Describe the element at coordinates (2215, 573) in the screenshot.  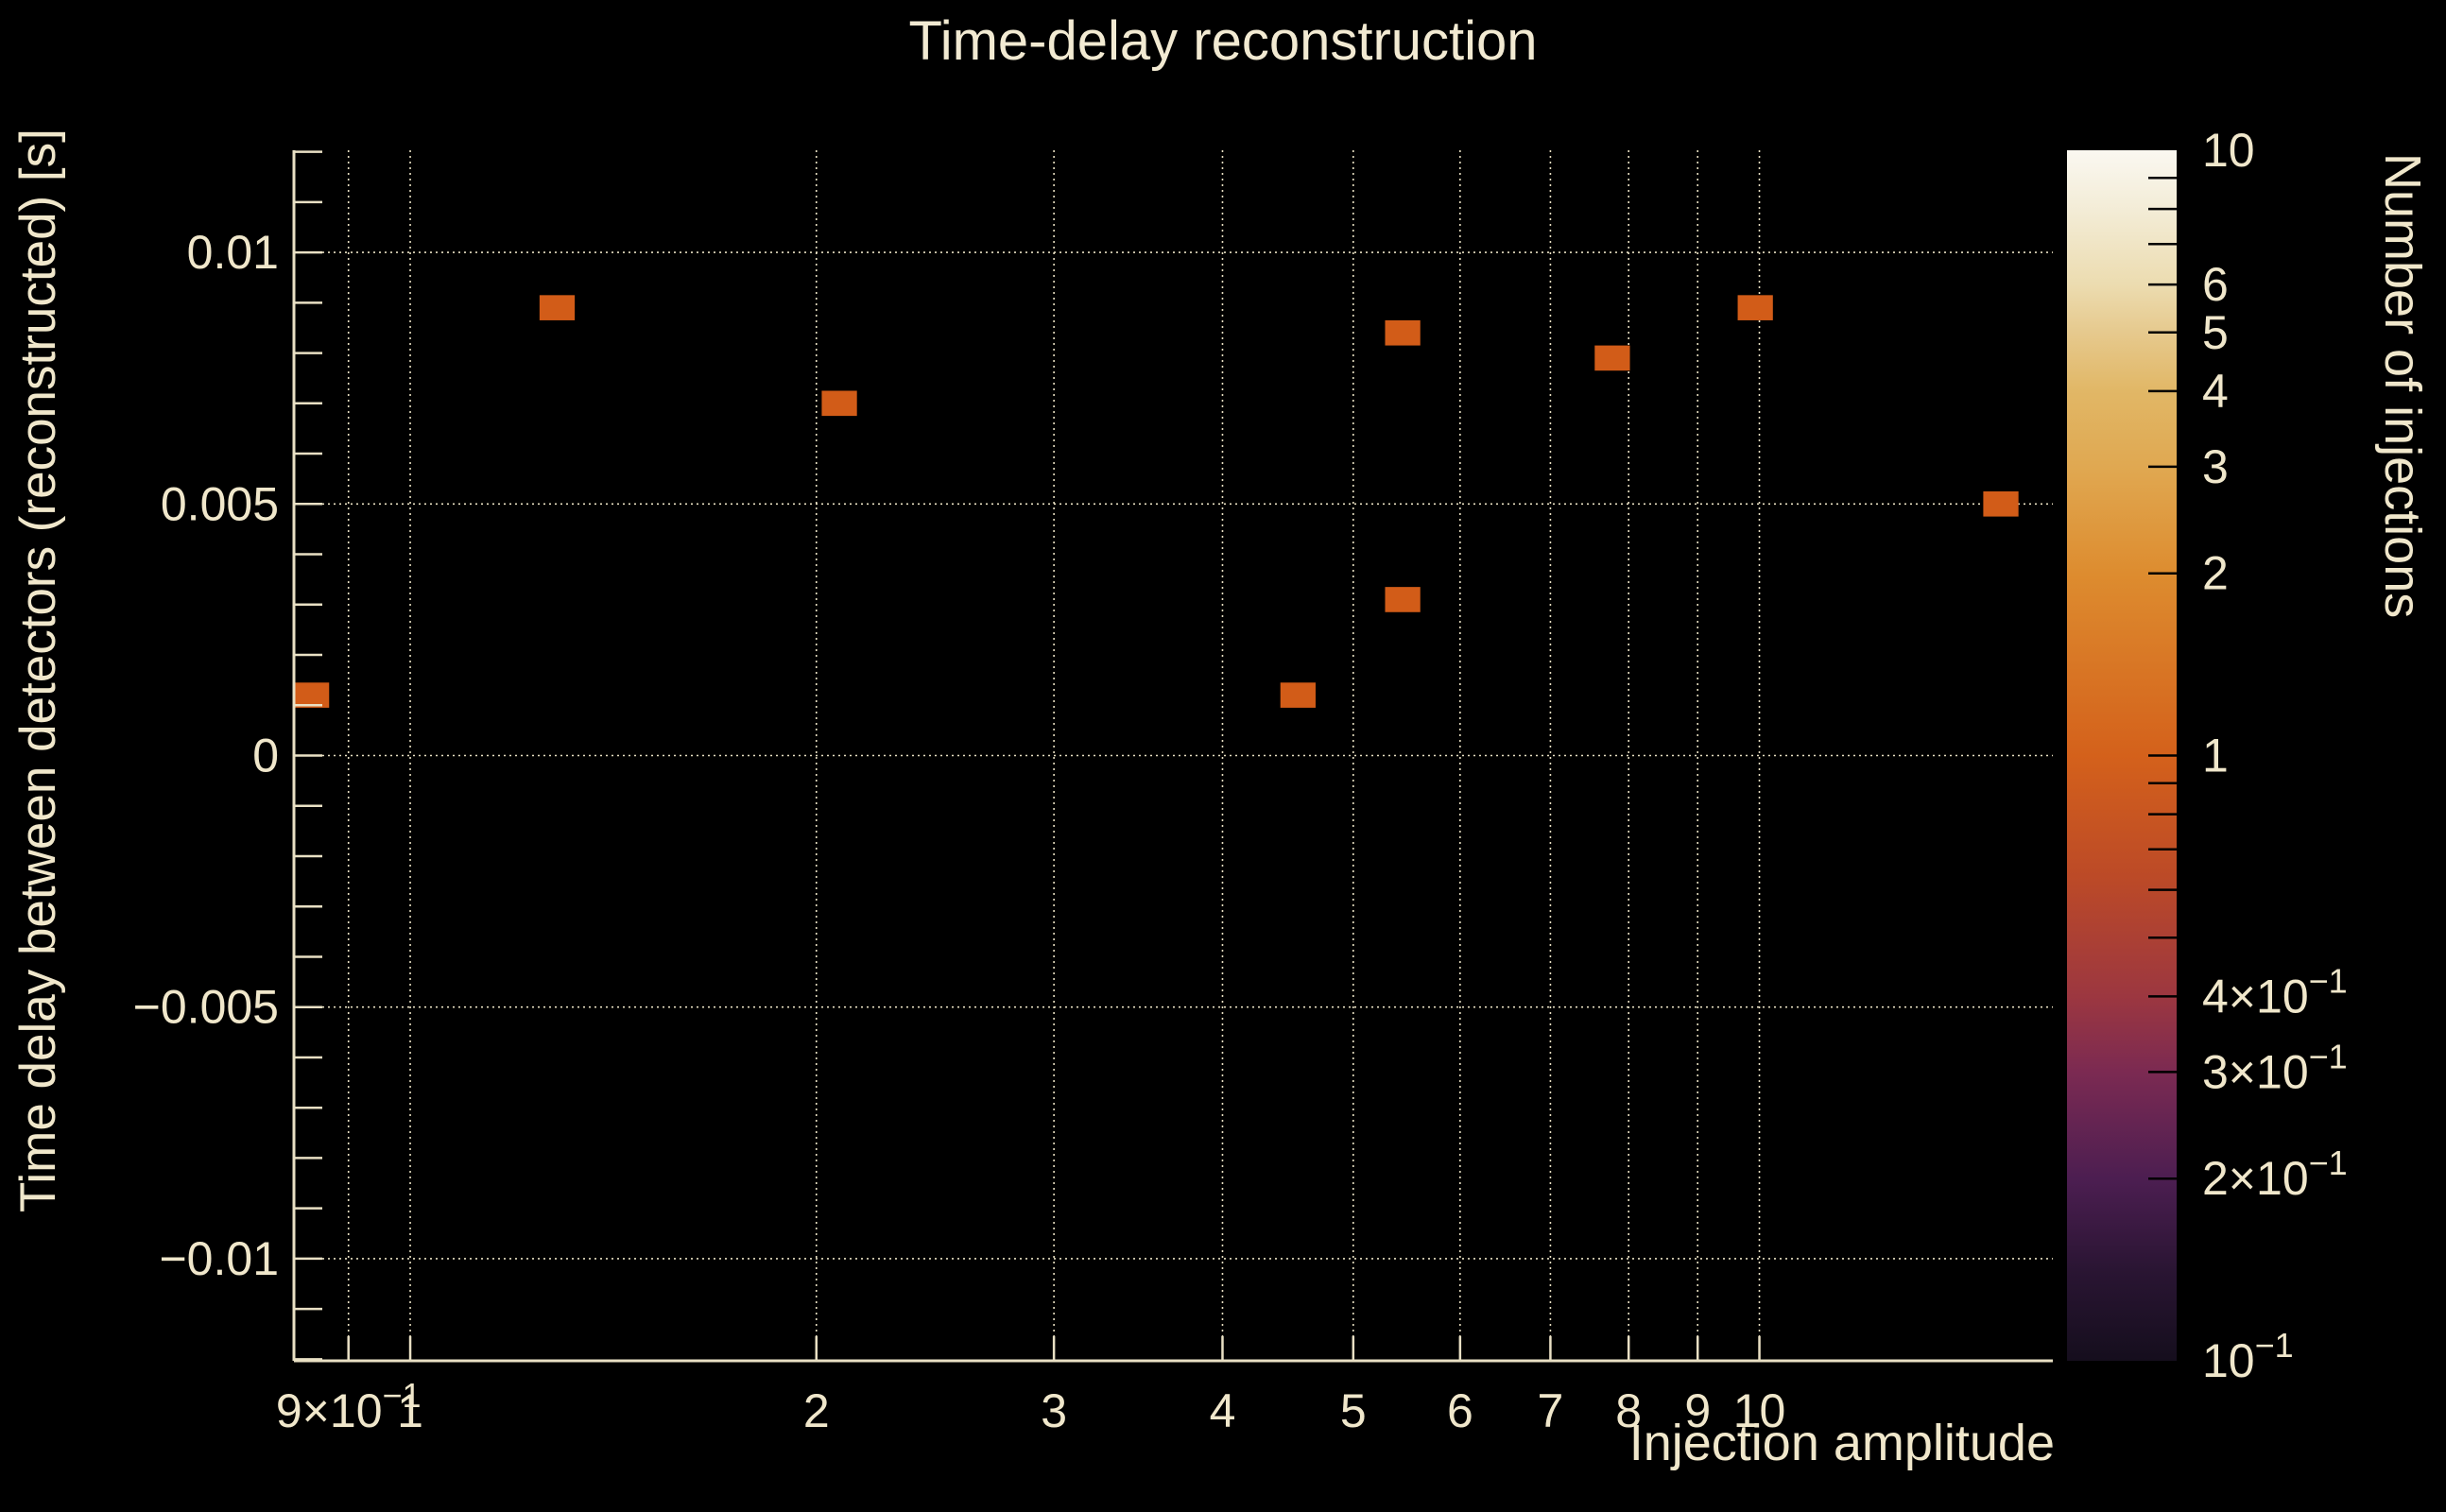
I see `colorbar-label: 2` at that location.